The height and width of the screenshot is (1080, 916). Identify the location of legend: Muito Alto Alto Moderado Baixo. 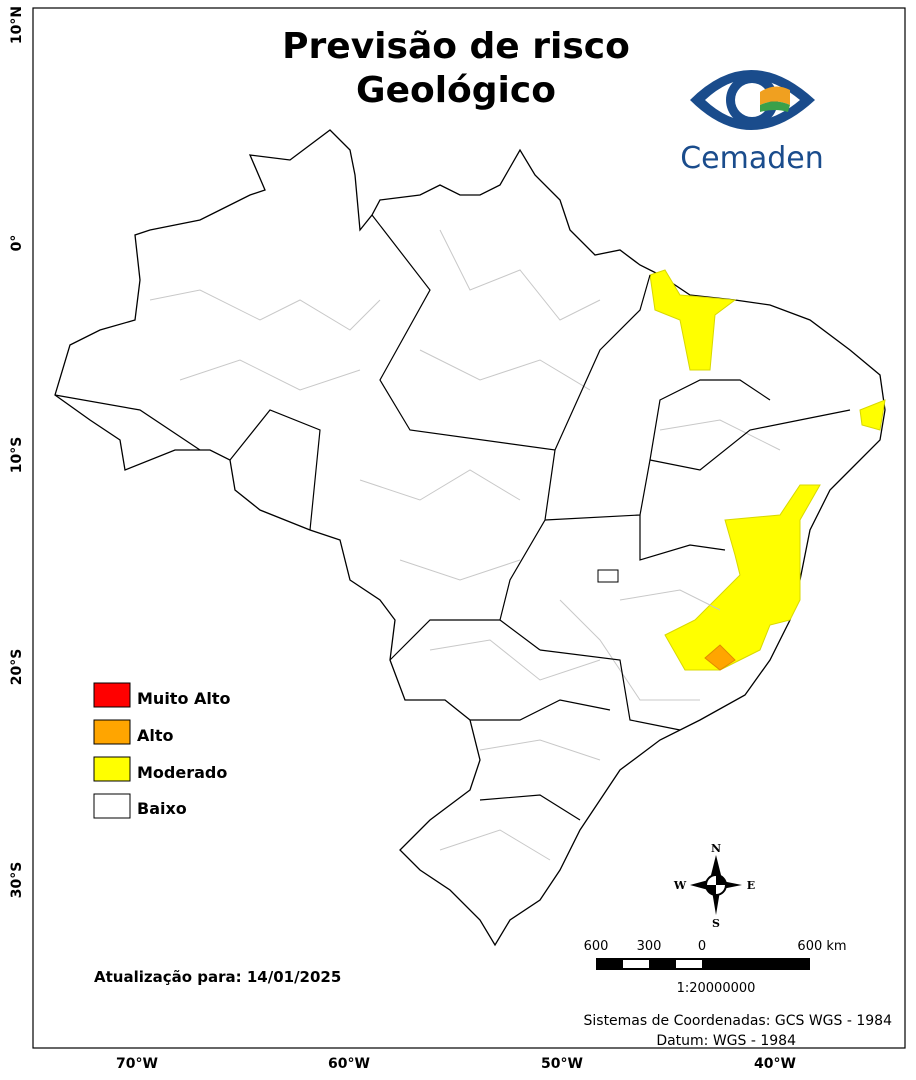
(162, 750).